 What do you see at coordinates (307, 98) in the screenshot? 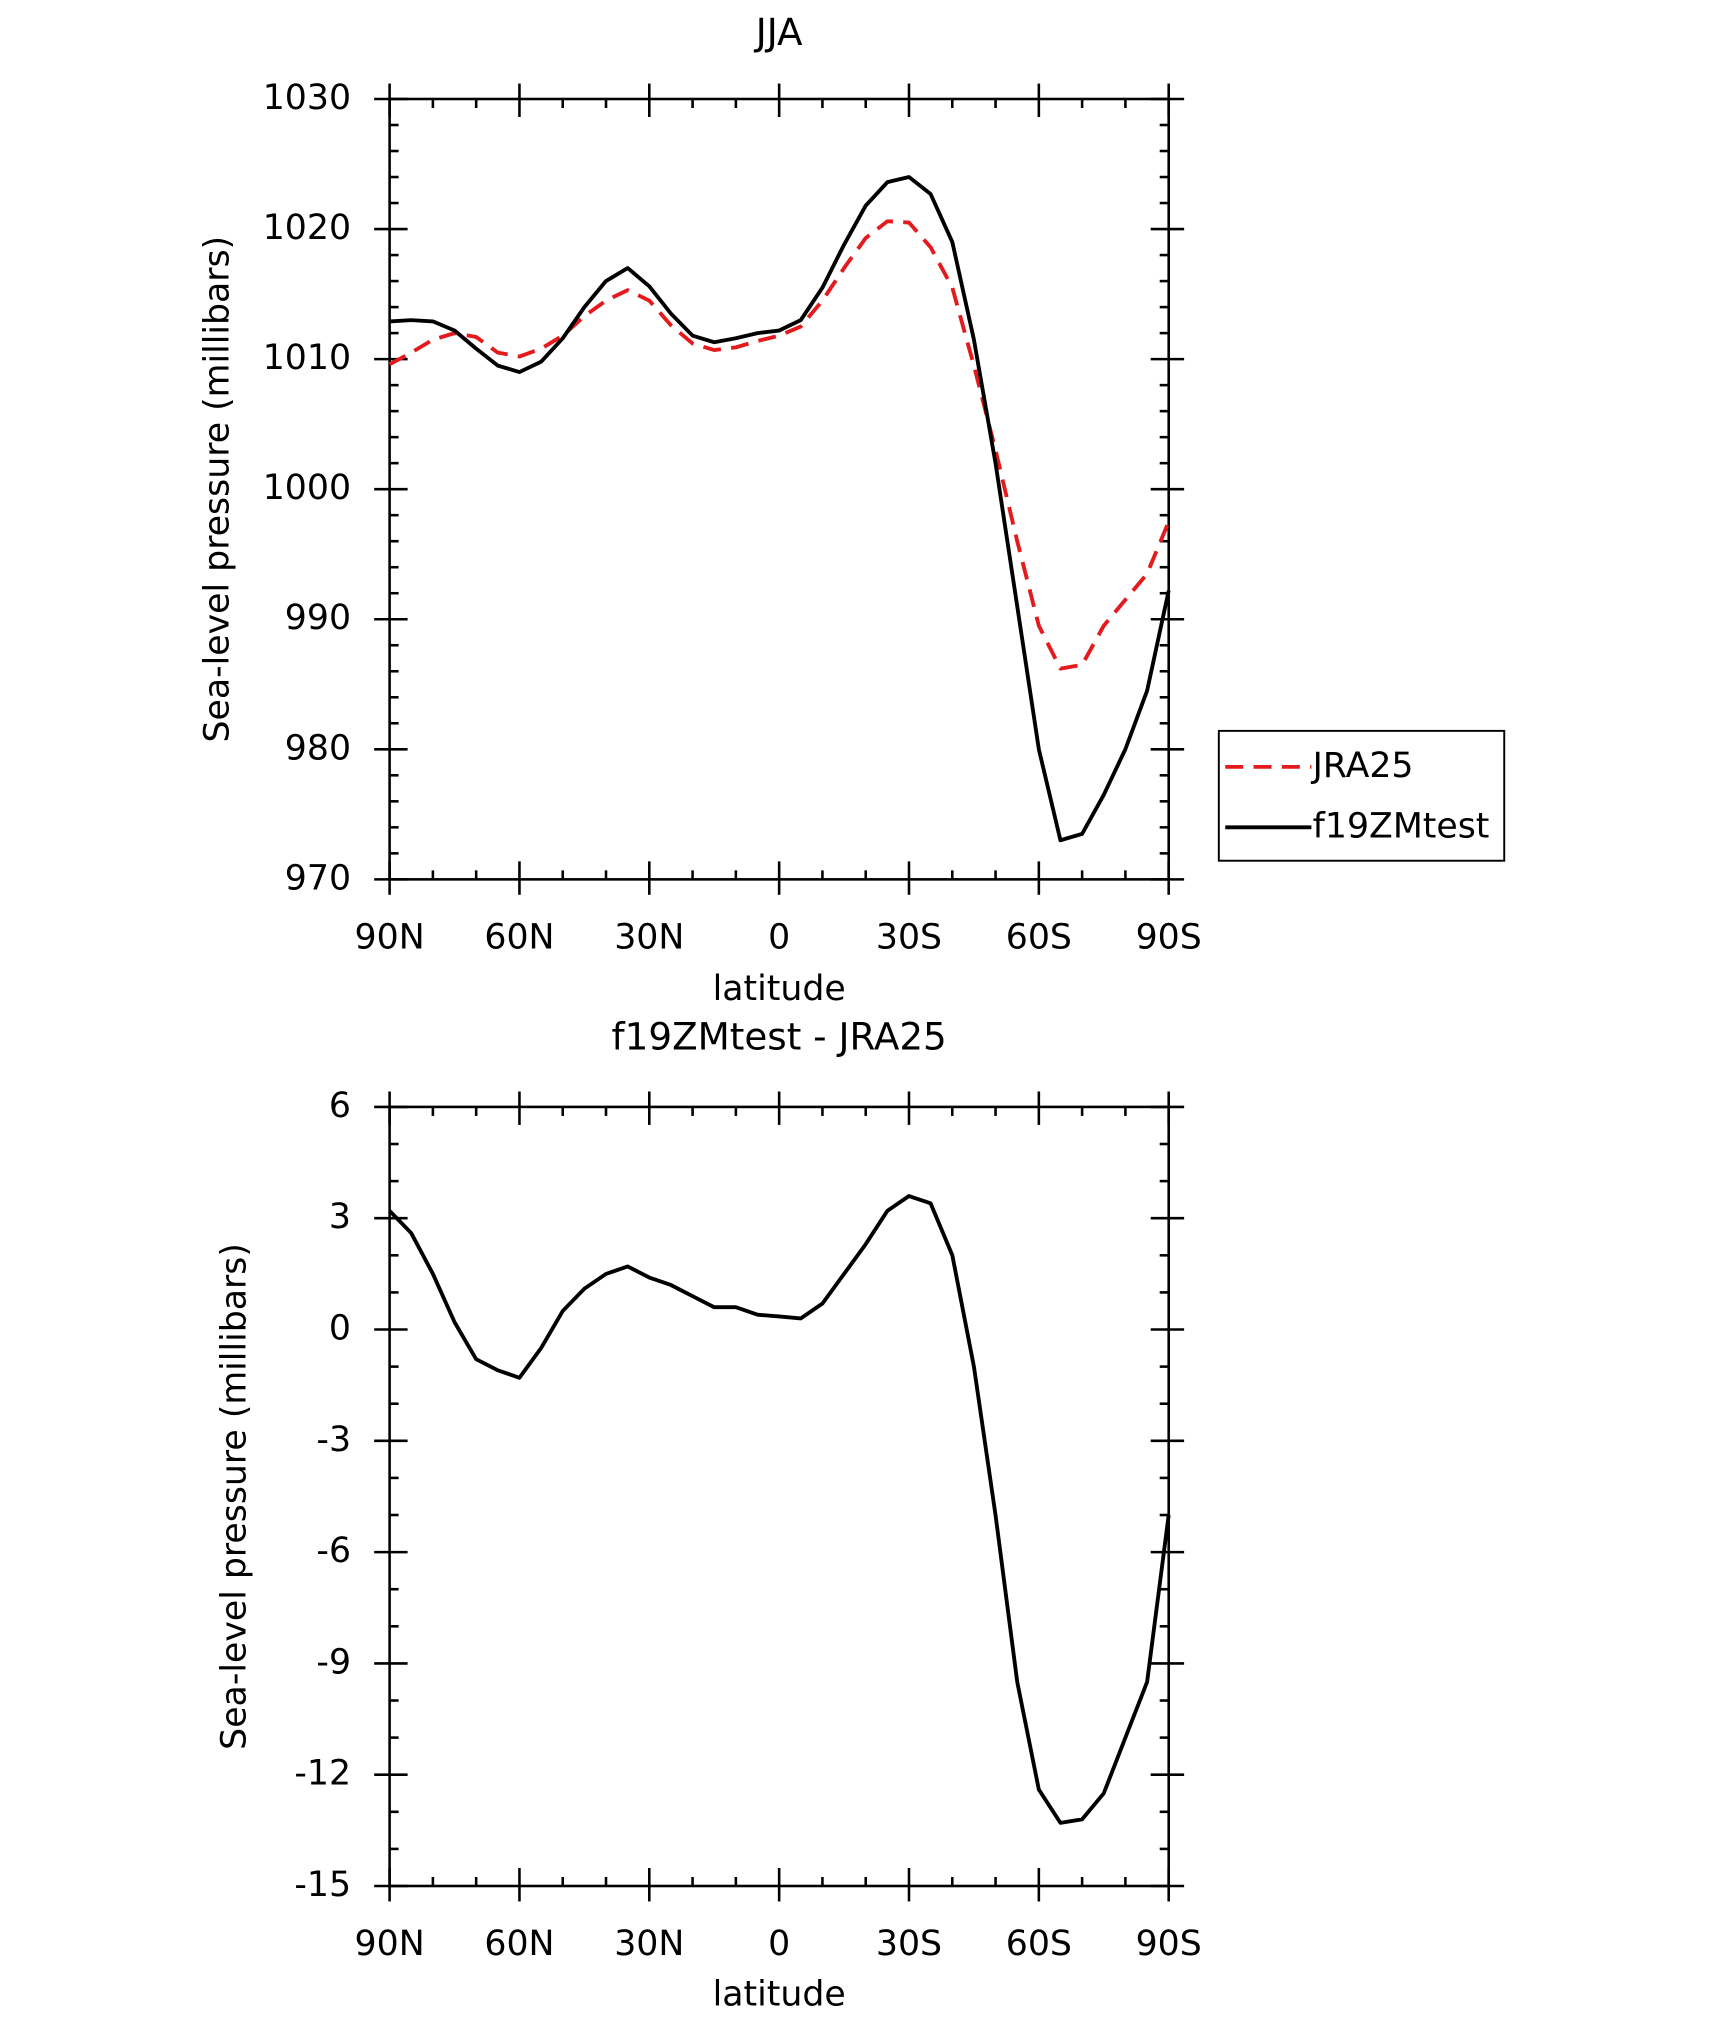
I see `y-tick-label: 1030` at bounding box center [307, 98].